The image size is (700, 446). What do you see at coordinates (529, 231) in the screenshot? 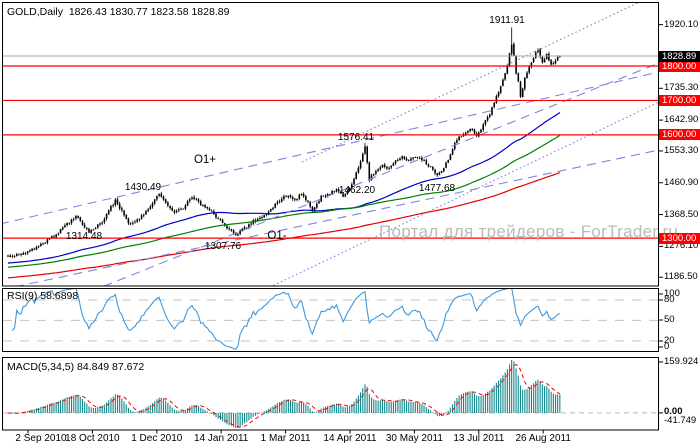
I see `watermark: Портал для трейдеров - ForTrader.ru` at bounding box center [529, 231].